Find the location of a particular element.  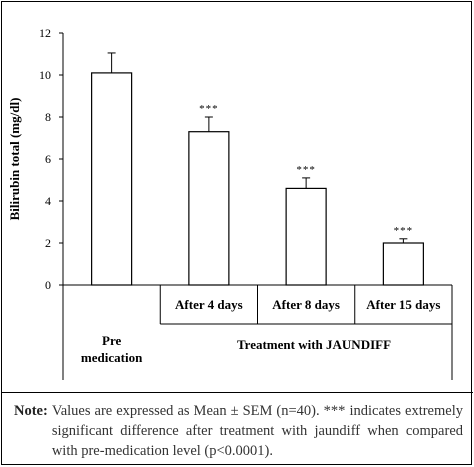

y-tick-label: 0 is located at coordinates (48, 285).